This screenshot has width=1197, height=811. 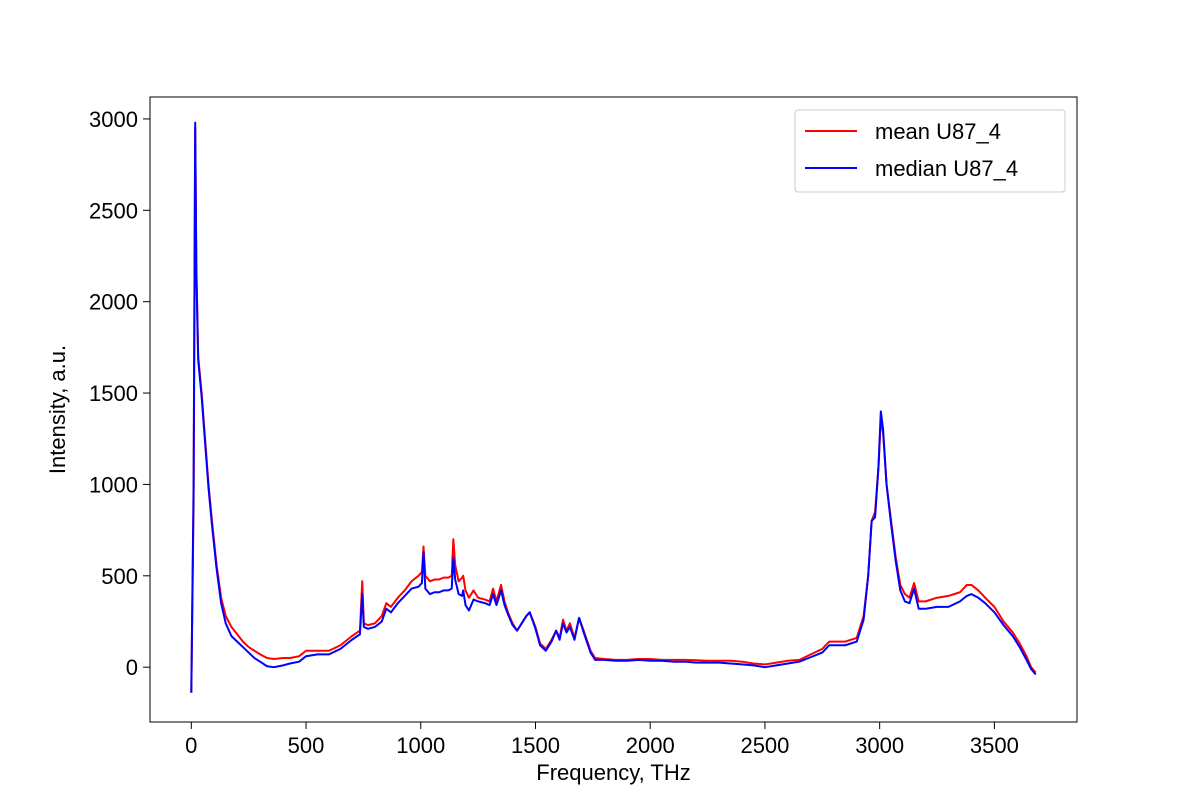 What do you see at coordinates (113, 393) in the screenshot?
I see `y-tick-label: 1500` at bounding box center [113, 393].